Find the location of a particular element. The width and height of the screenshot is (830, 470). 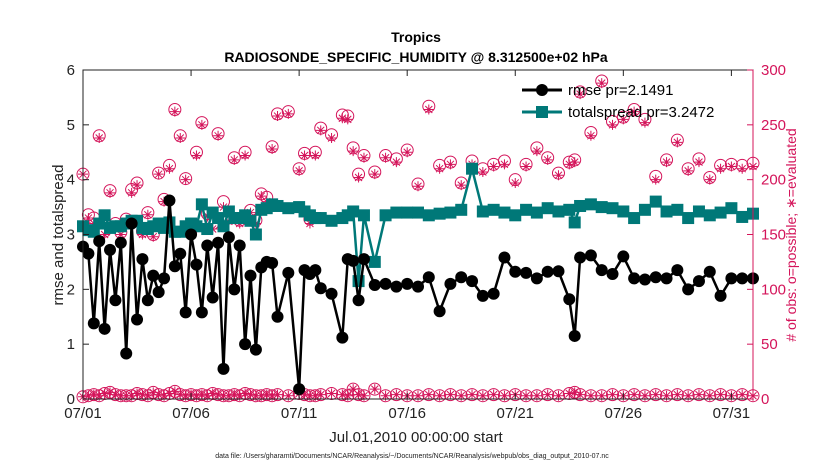

y-right-tick-label: 250 is located at coordinates (773, 125).